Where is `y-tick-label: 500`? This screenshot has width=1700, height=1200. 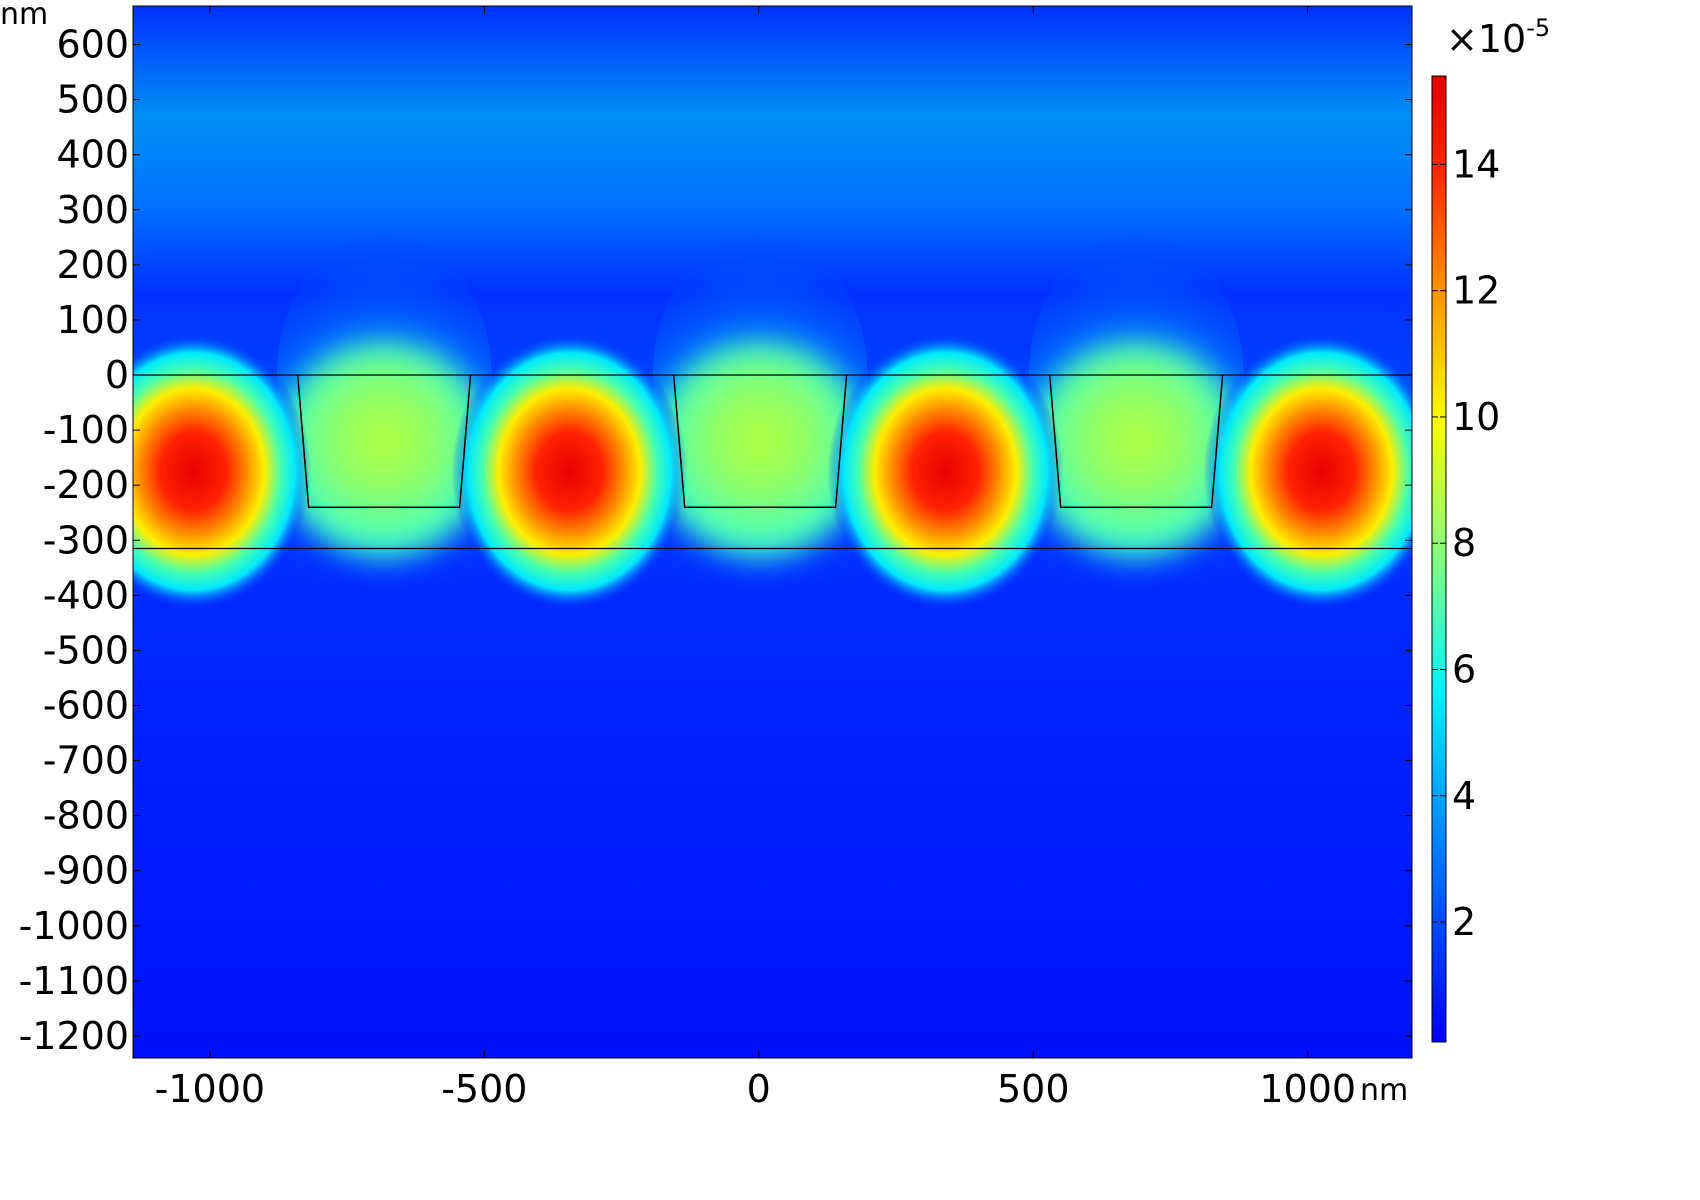 y-tick-label: 500 is located at coordinates (92, 100).